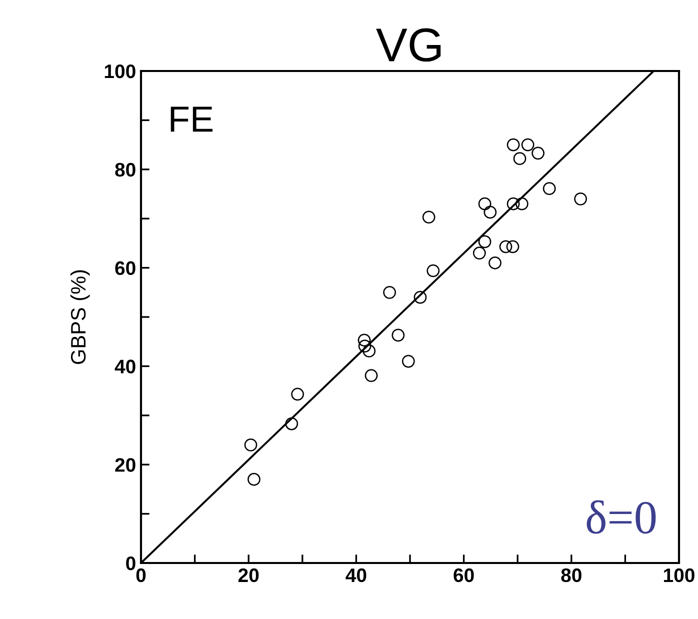  What do you see at coordinates (191, 119) in the screenshot?
I see `annotation: FE` at bounding box center [191, 119].